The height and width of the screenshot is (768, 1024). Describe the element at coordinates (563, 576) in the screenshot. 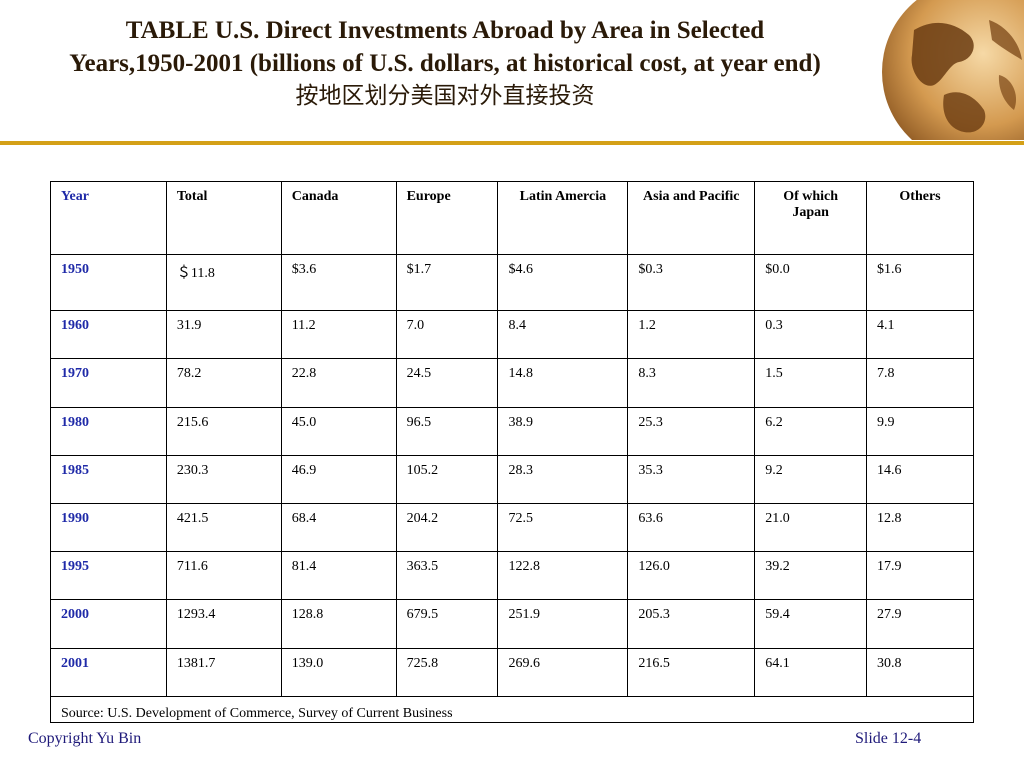

I see `value-cell: 122.8` at that location.